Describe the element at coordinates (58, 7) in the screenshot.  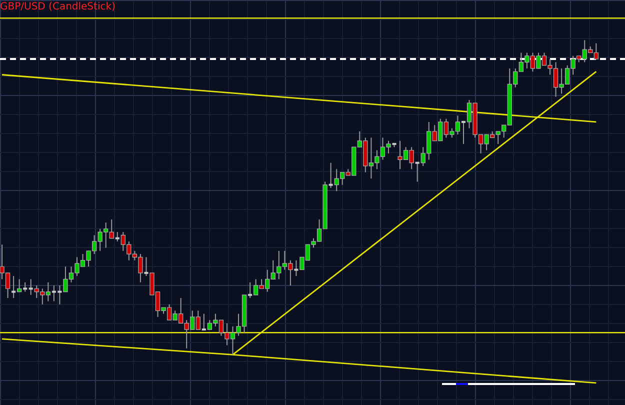
I see `chart-title: GBP/USD (CandleStick)` at that location.